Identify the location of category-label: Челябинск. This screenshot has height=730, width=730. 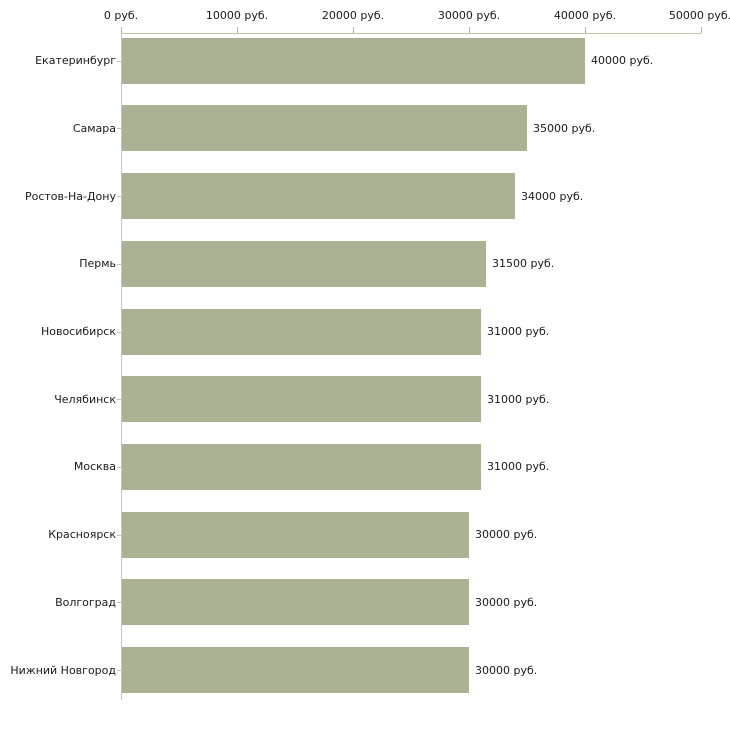
(85, 399).